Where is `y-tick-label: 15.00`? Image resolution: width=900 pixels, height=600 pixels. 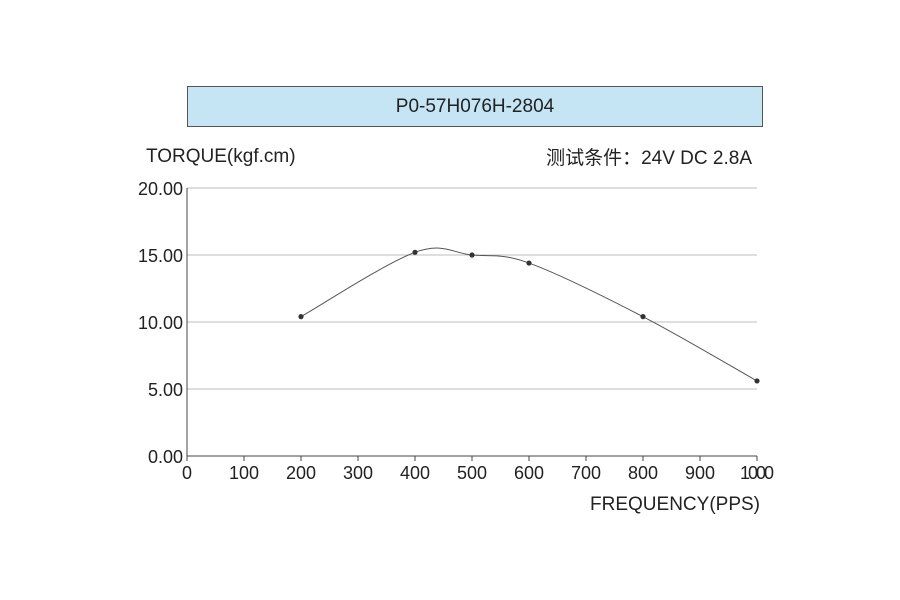 y-tick-label: 15.00 is located at coordinates (160, 256).